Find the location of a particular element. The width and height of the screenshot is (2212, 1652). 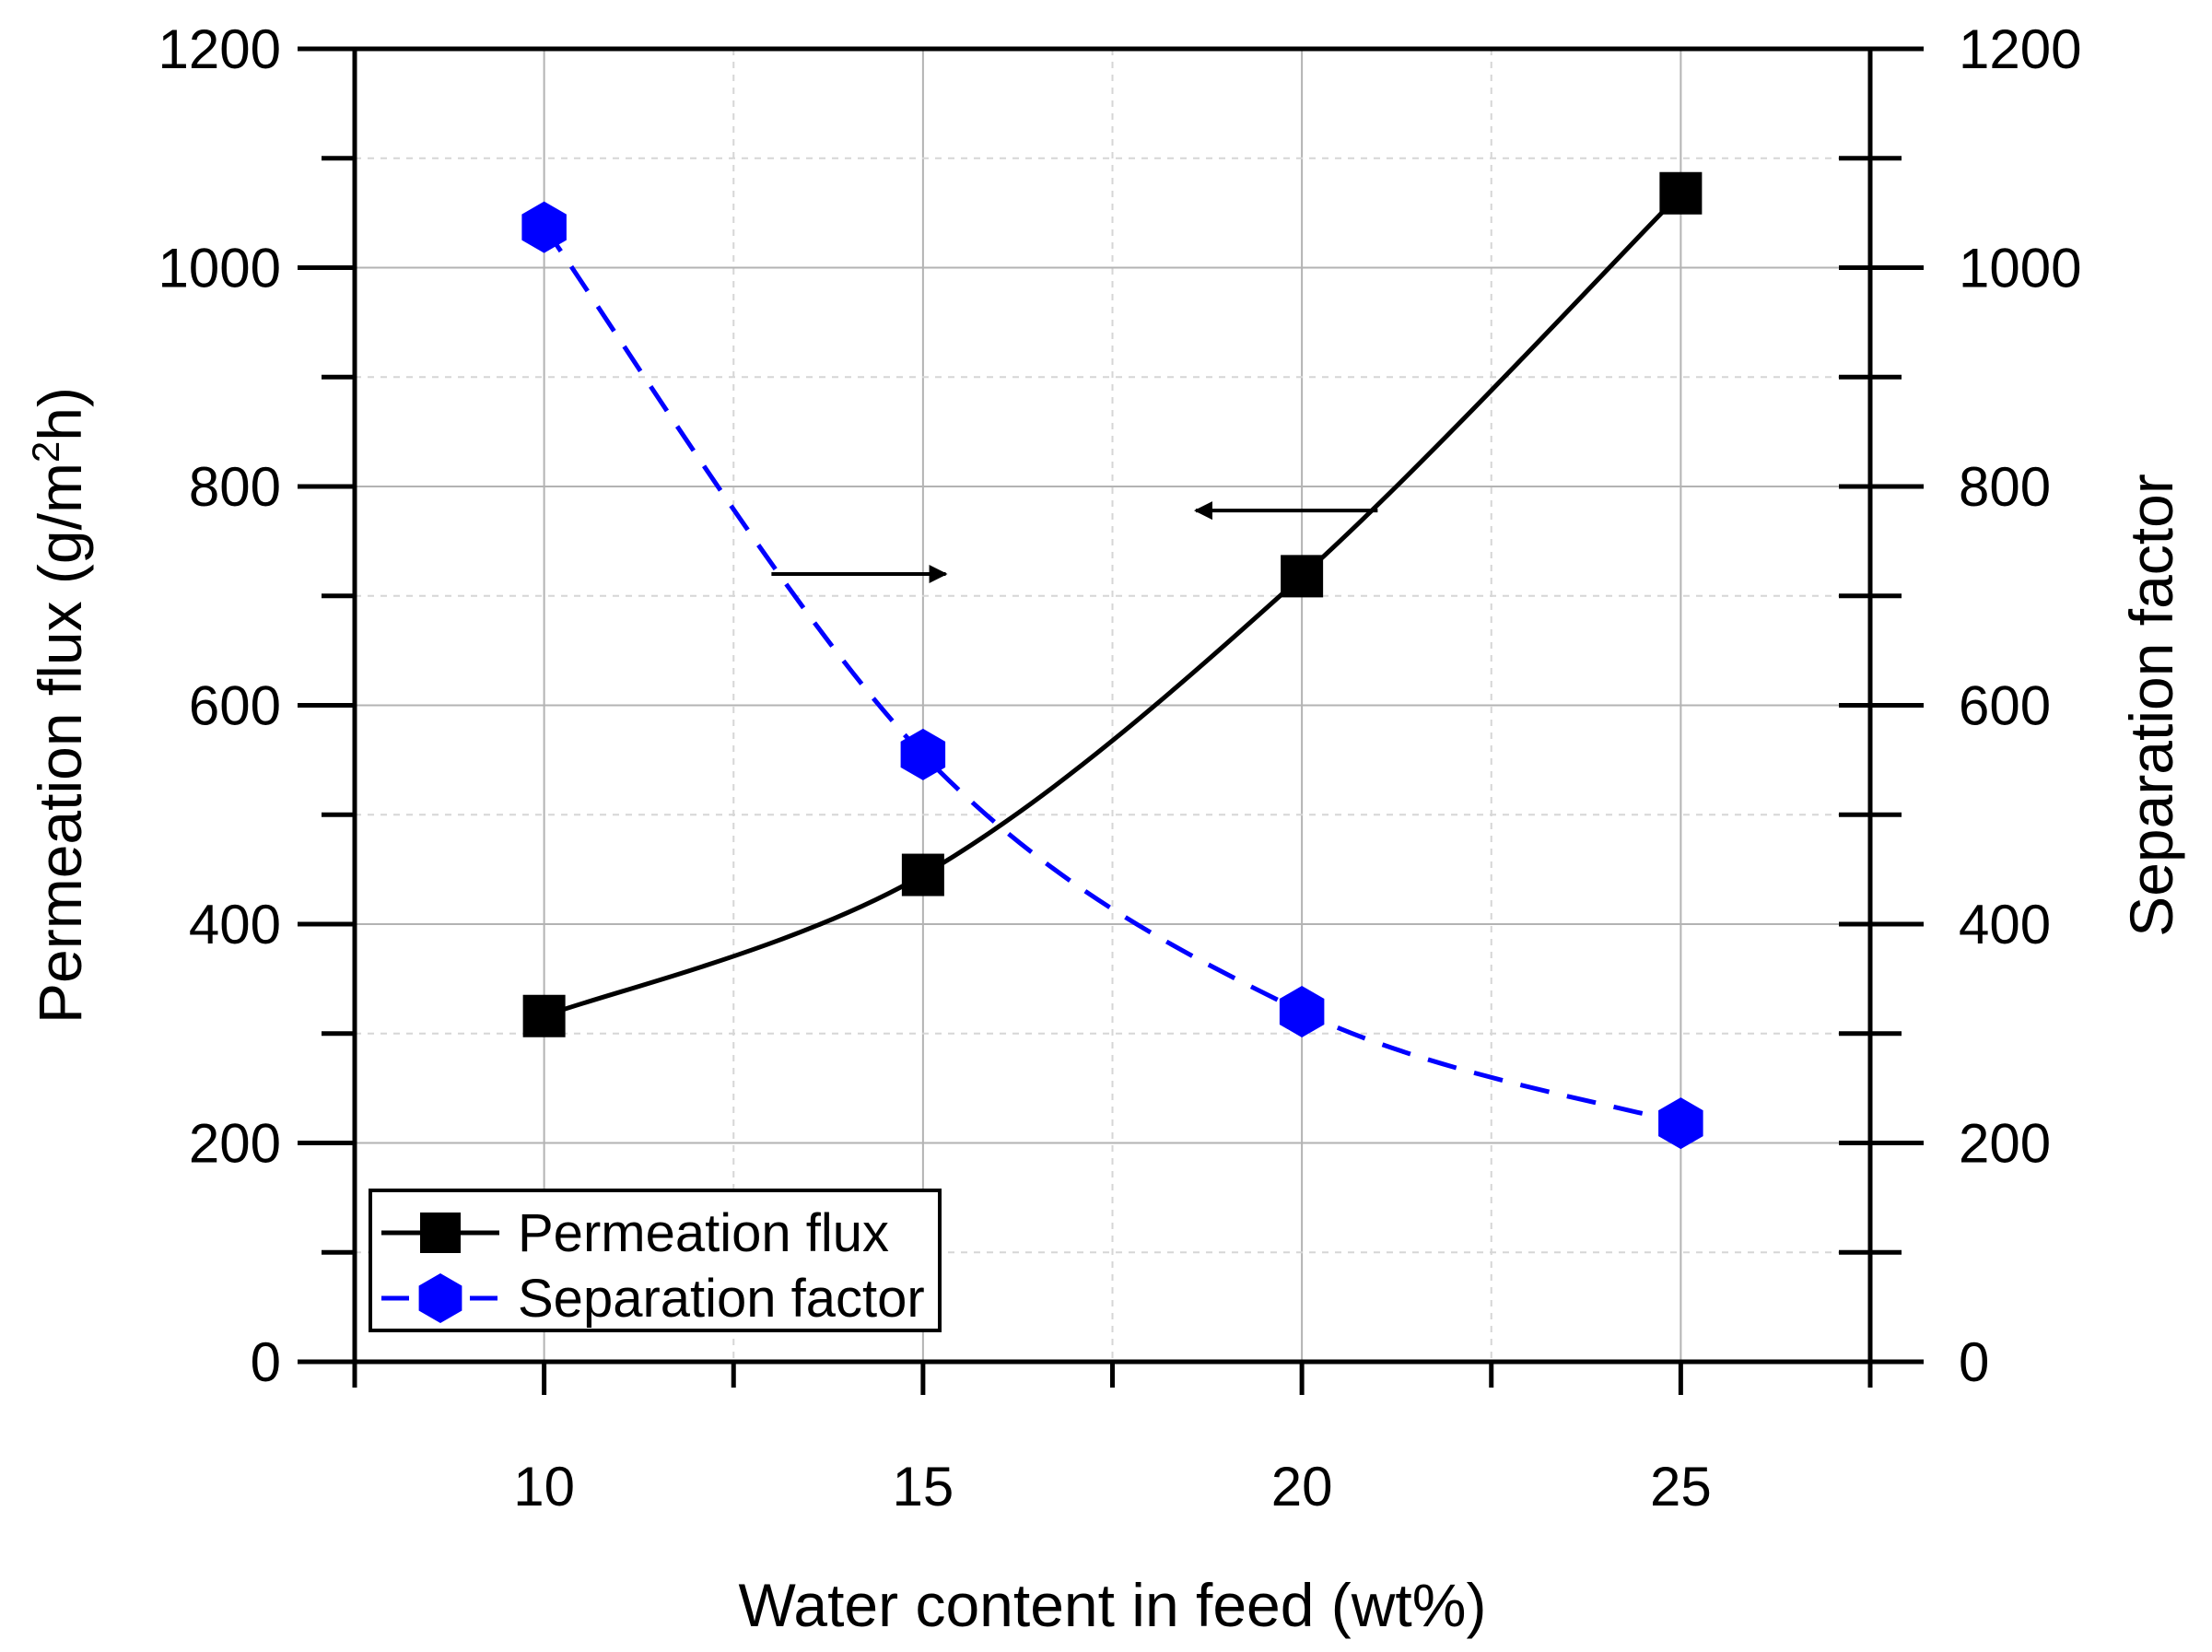

y-left-tick-label: 600 is located at coordinates (235, 706).